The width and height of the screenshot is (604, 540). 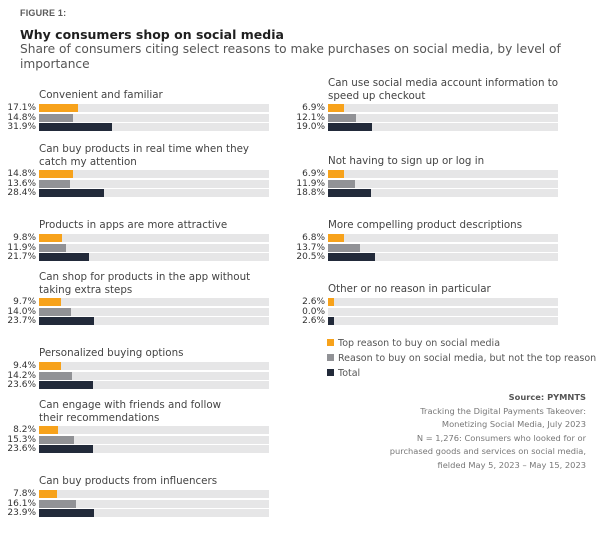 I want to click on category-label: Other or no reason in particular, so click(x=448, y=289).